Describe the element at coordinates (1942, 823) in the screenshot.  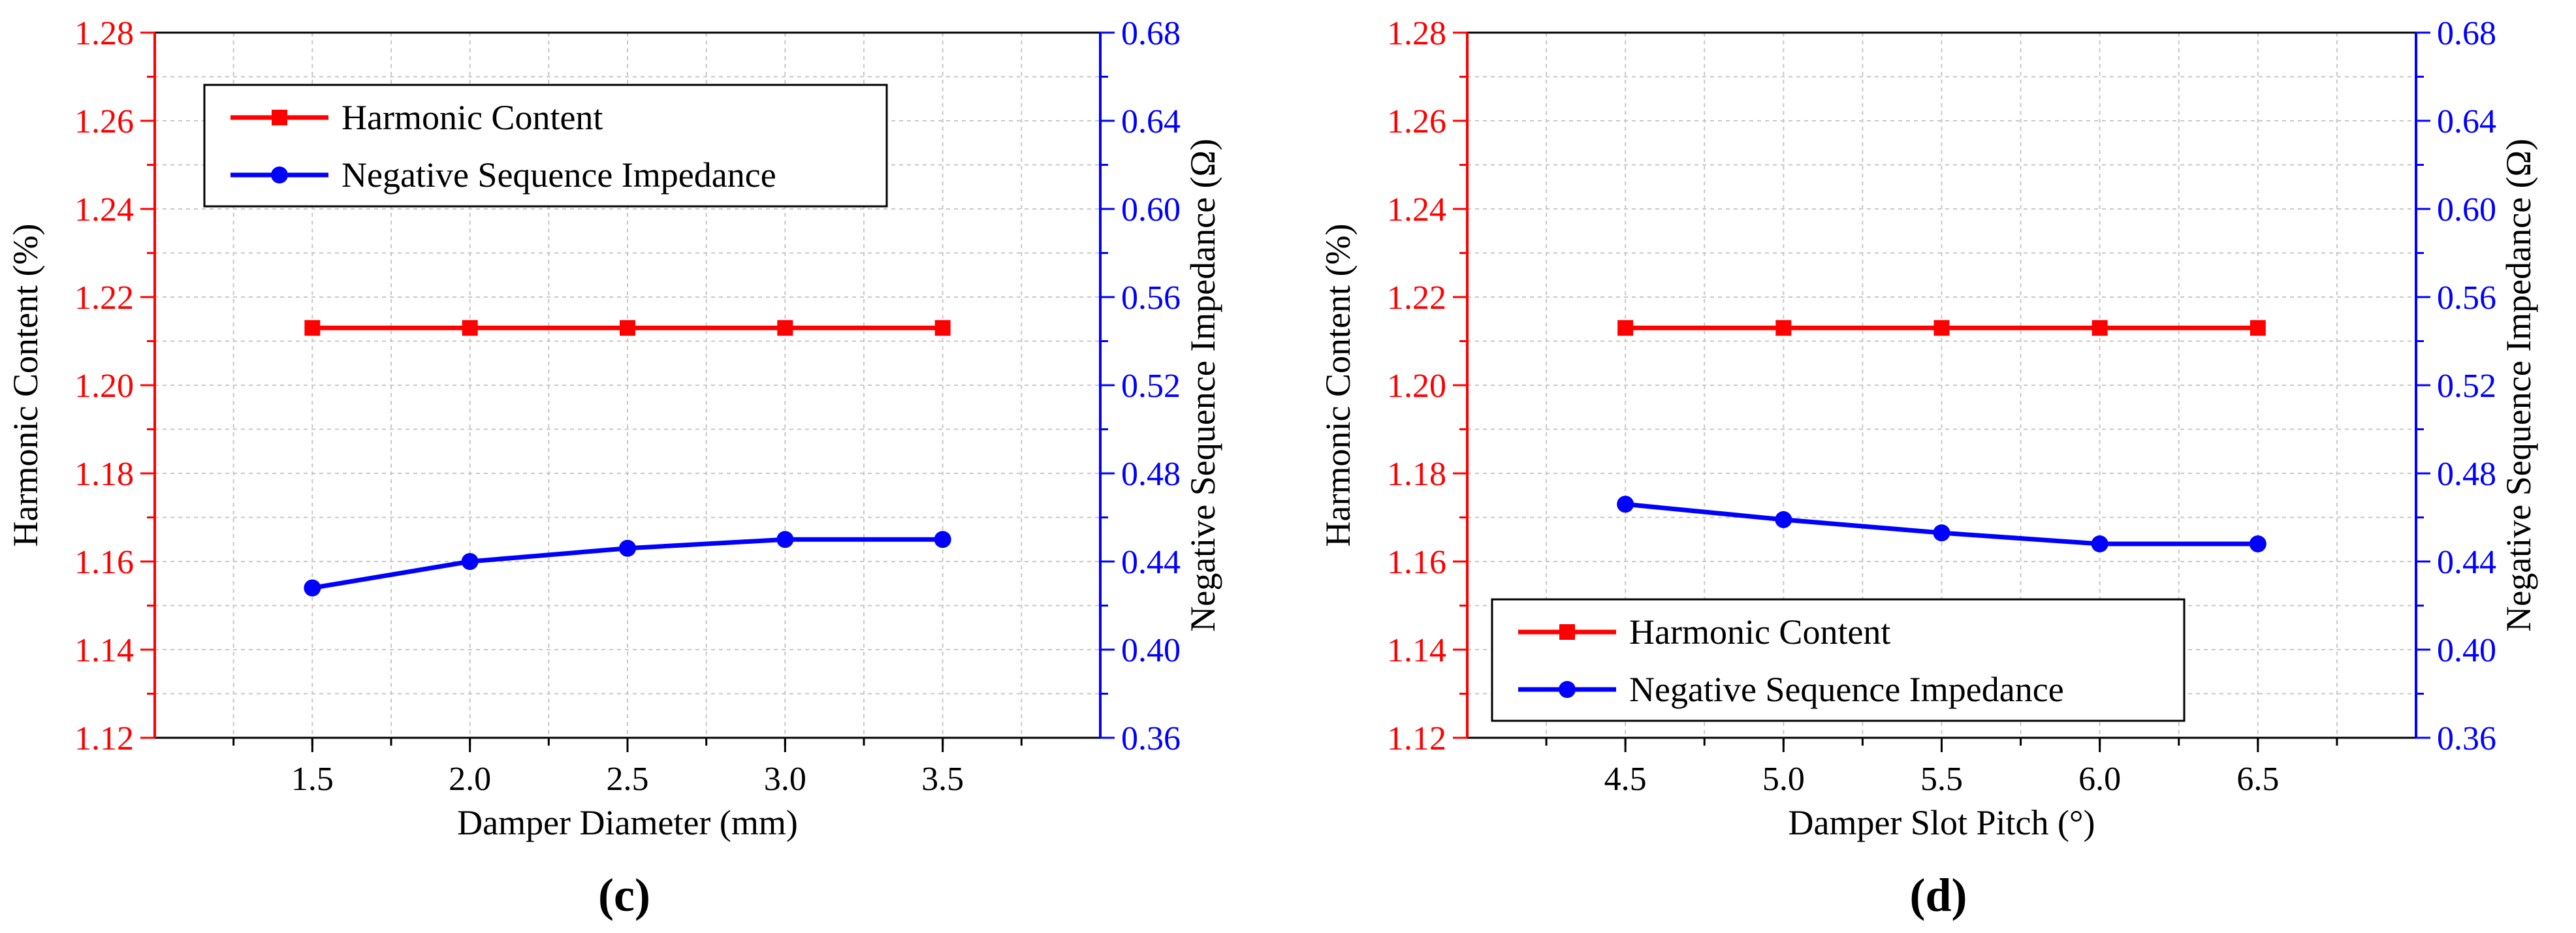
I see `x-axis-title: Damper Slot Pitch (°)` at that location.